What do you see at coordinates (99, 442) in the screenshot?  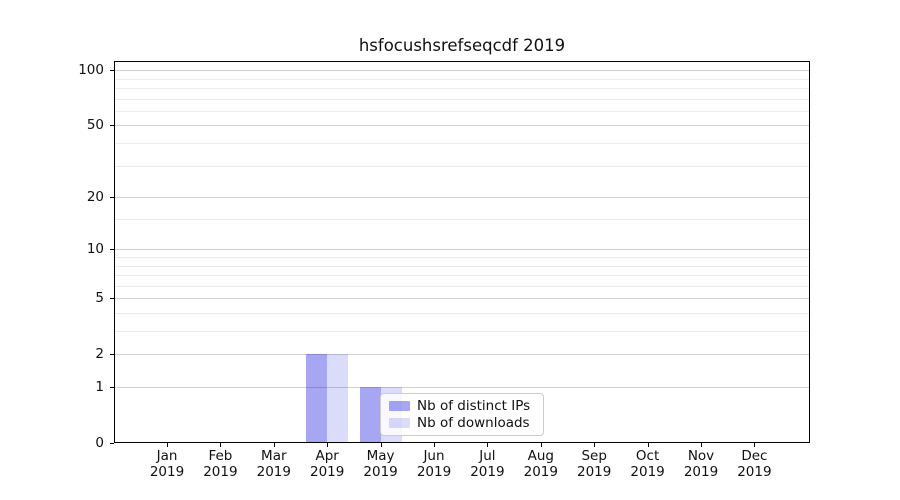 I see `y-tick-label: 0` at bounding box center [99, 442].